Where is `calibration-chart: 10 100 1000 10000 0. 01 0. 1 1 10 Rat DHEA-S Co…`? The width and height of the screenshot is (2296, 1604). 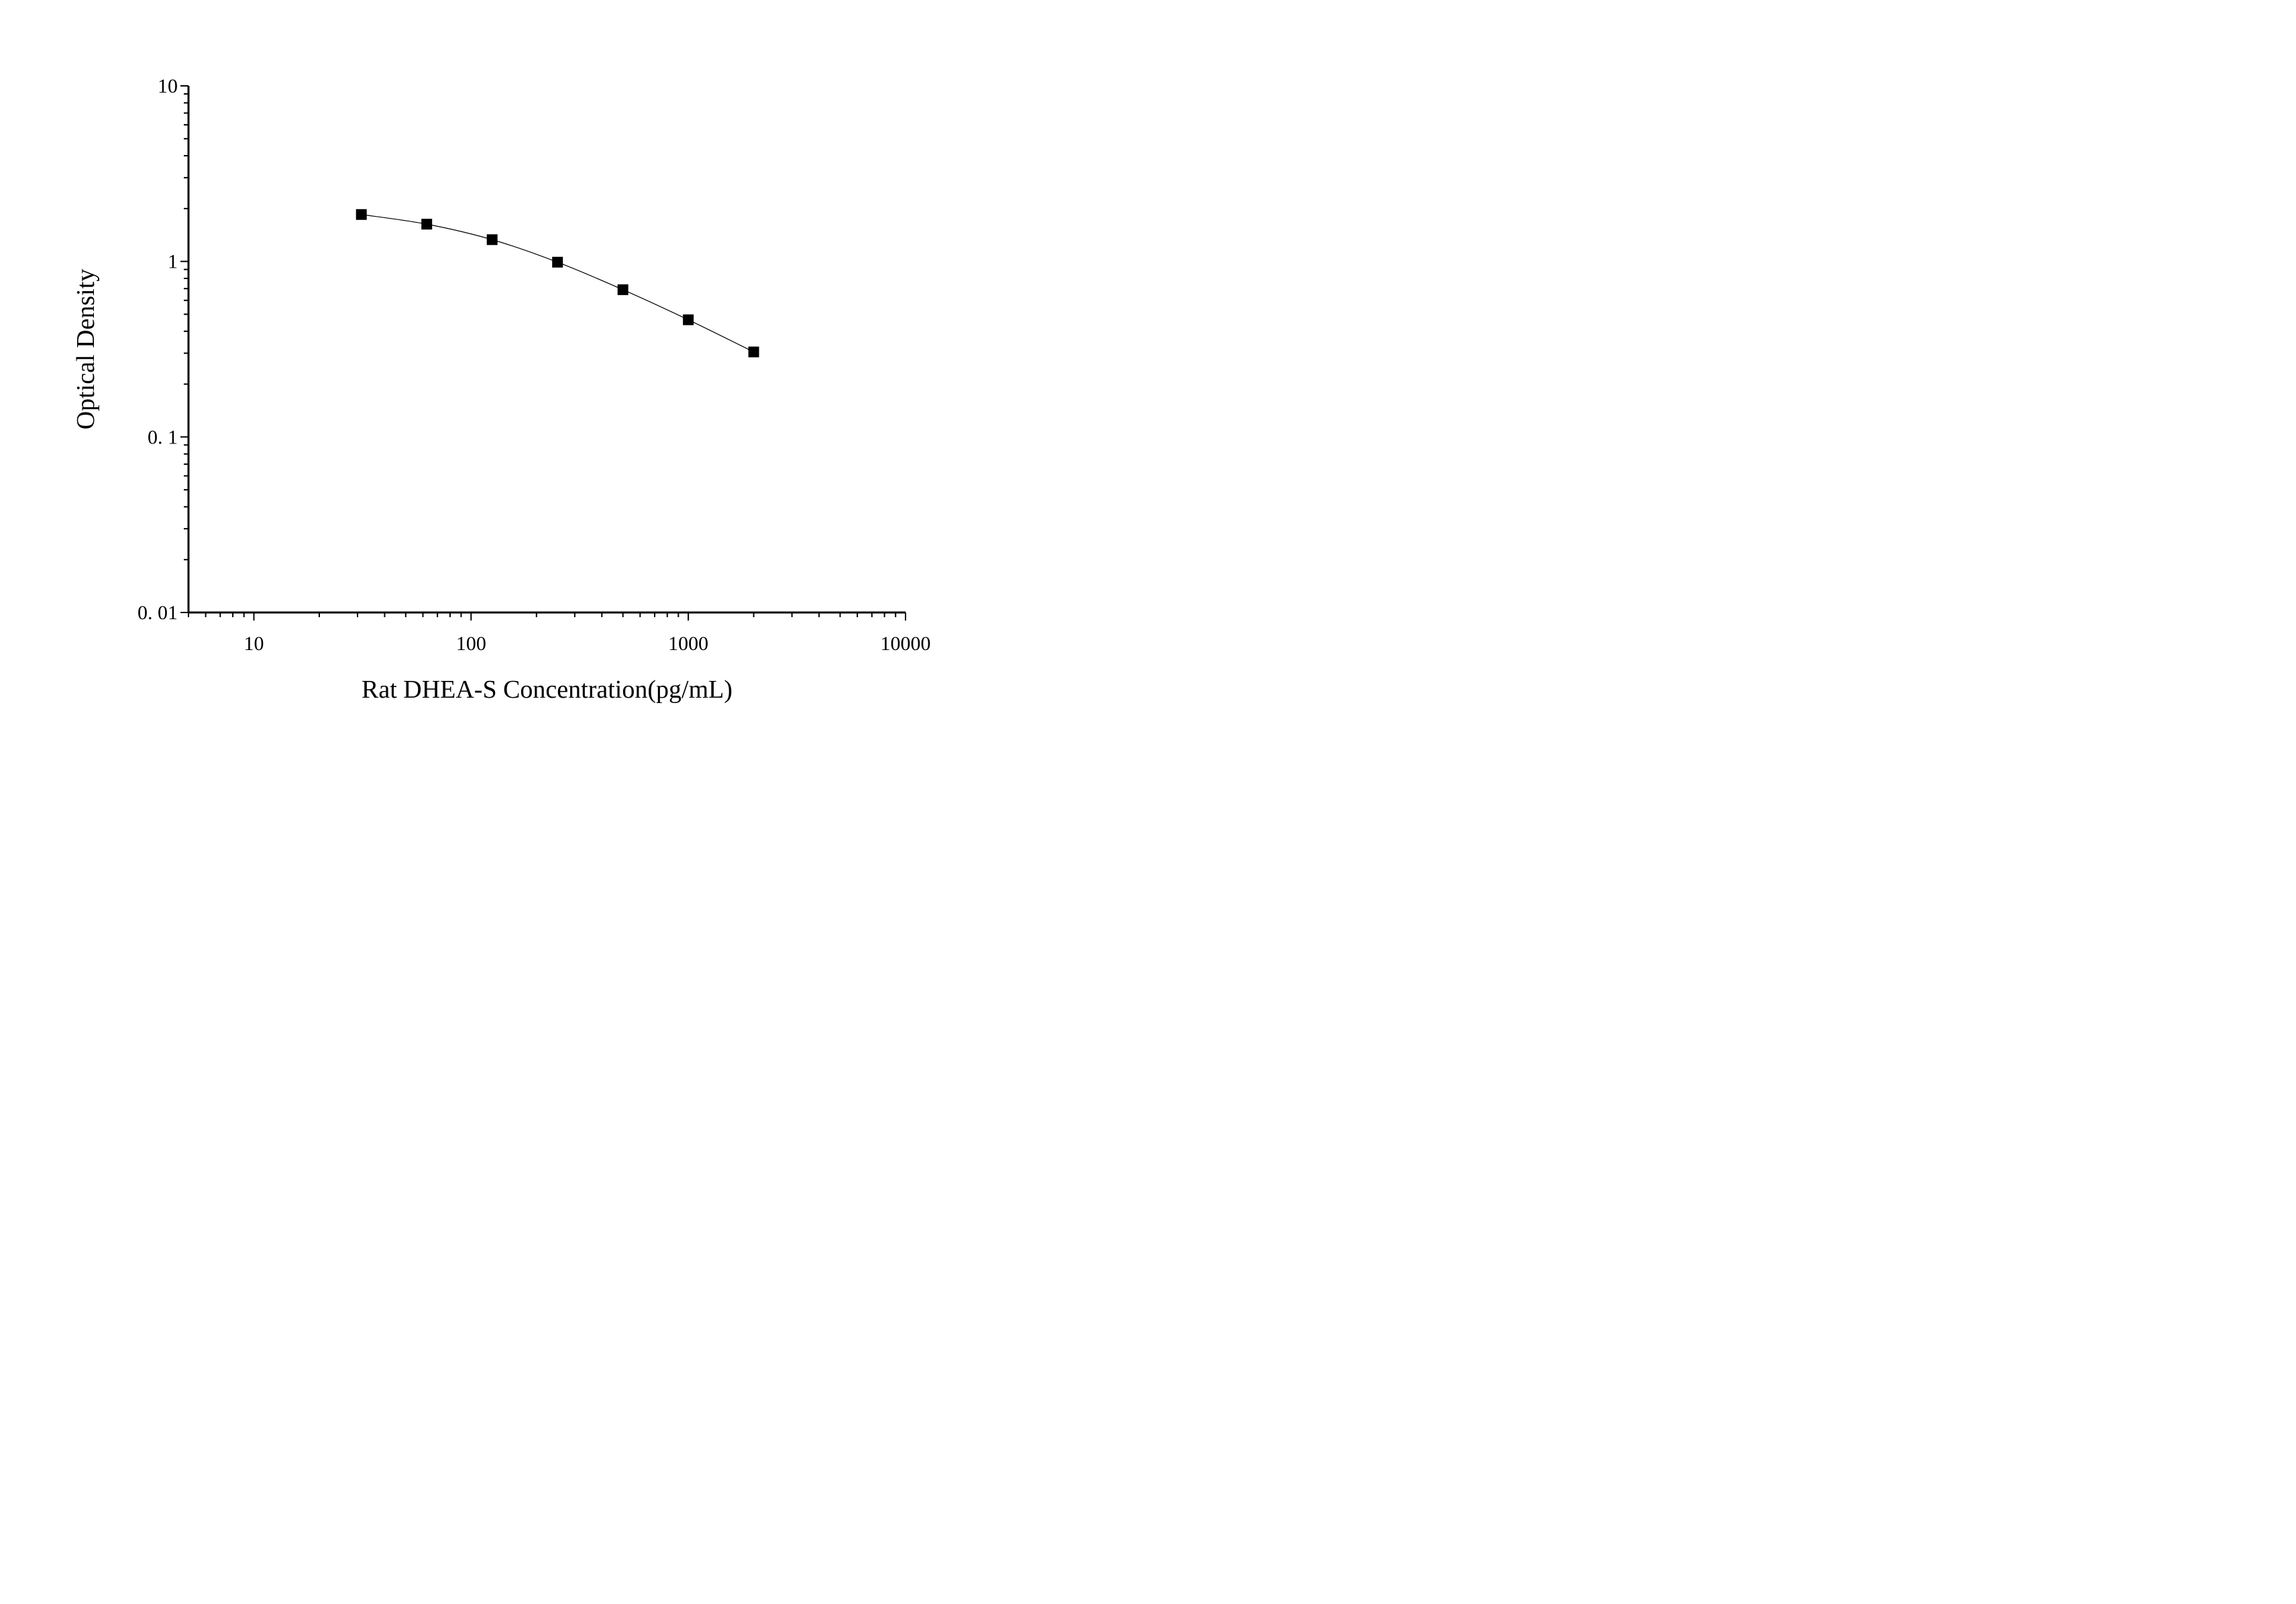
calibration-chart: 10 100 1000 10000 0. 01 0. 1 1 10 Rat DHEA-S Co… is located at coordinates (501, 389).